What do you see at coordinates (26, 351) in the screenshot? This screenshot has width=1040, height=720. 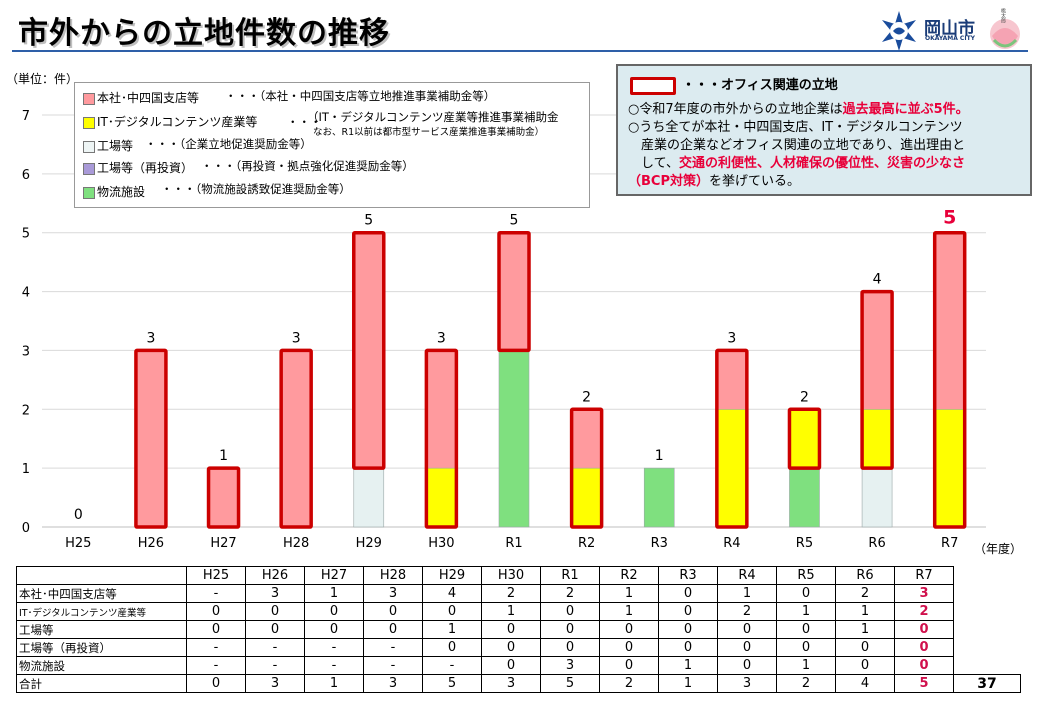 I see `y-tick-label: 3` at bounding box center [26, 351].